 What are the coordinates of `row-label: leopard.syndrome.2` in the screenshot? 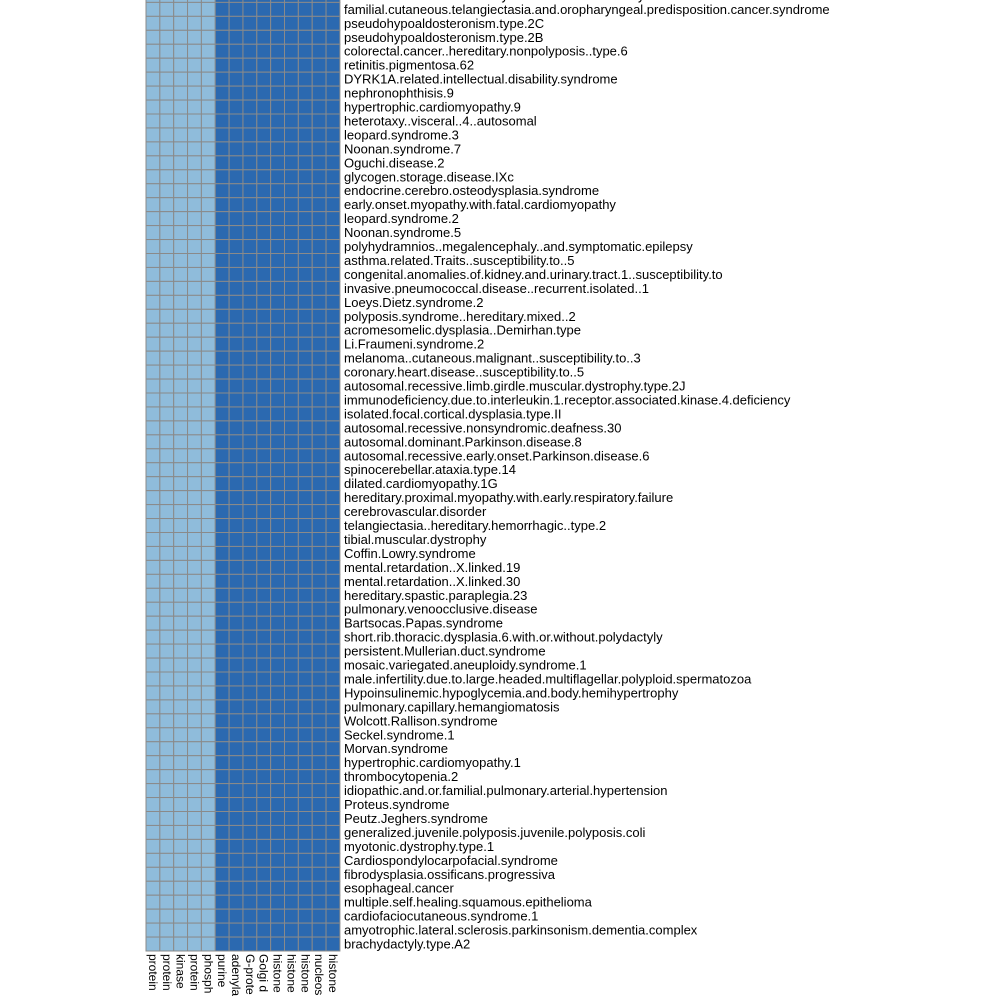 It's located at (401, 218).